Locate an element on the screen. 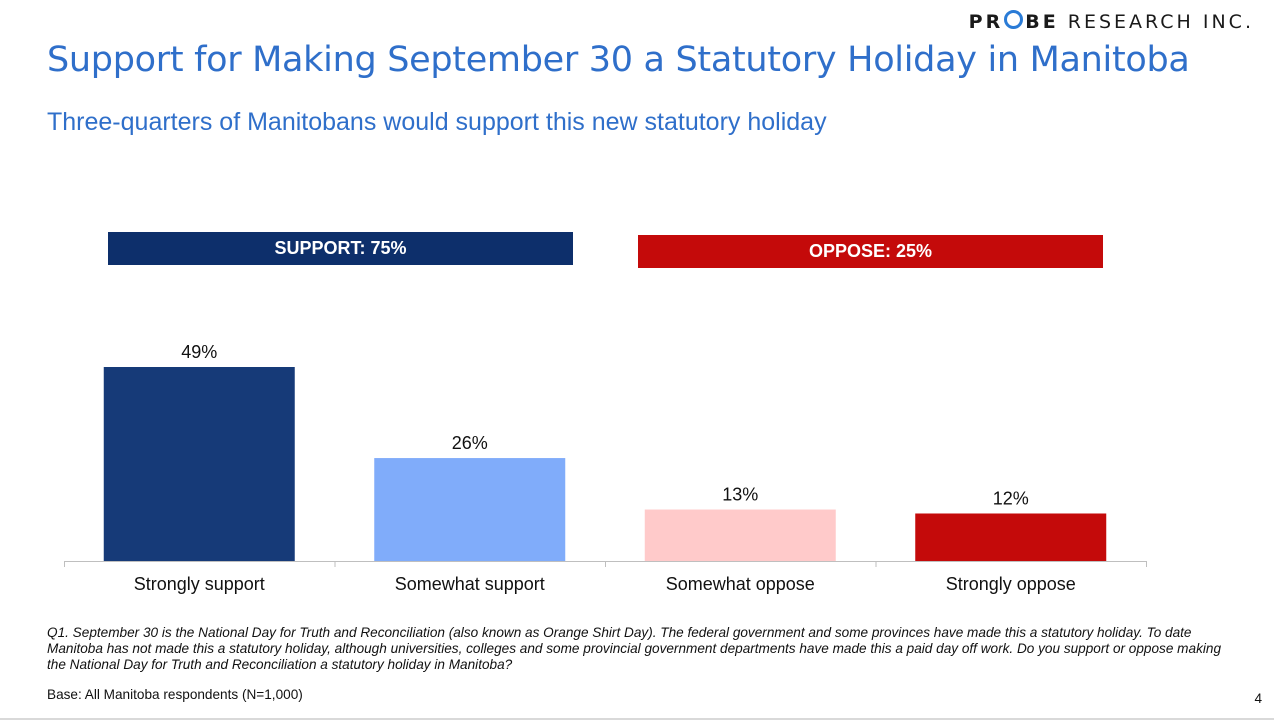 Image resolution: width=1274 pixels, height=720 pixels. category-label-2: Somewhat support is located at coordinates (470, 584).